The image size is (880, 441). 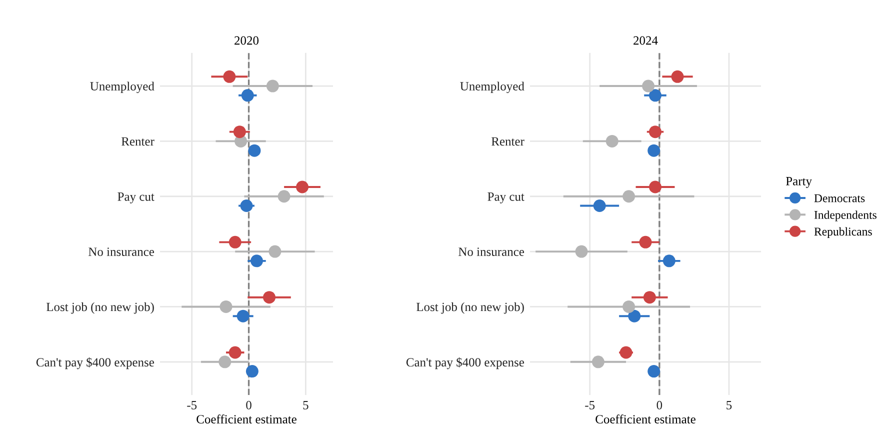 I want to click on legend-title: Party, so click(x=799, y=182).